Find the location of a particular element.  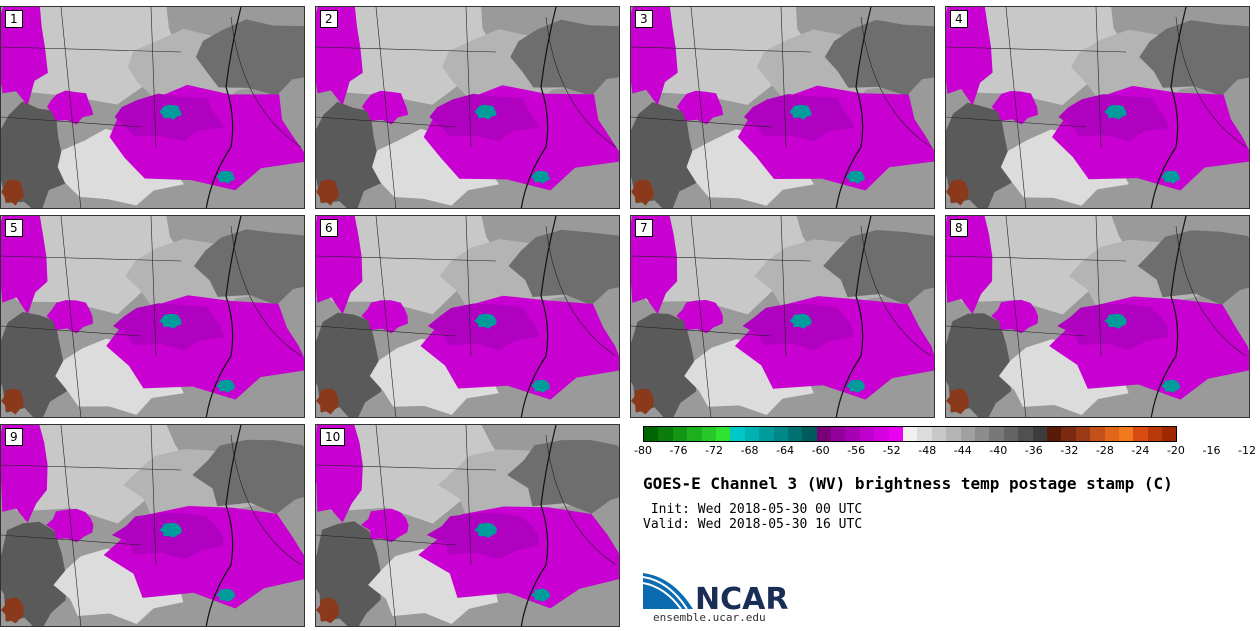

colorbar is located at coordinates (910, 434).